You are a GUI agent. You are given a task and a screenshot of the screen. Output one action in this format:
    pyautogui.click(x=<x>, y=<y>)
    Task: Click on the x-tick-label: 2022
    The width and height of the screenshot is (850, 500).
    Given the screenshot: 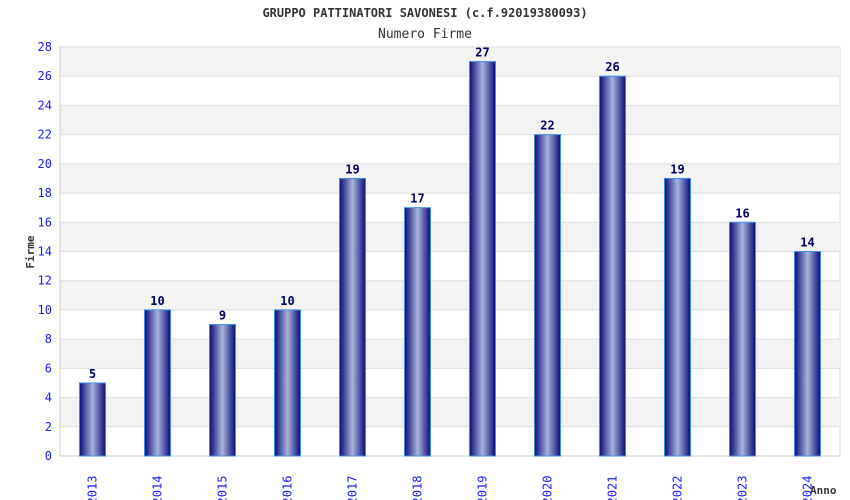 What is the action you would take?
    pyautogui.click(x=678, y=488)
    